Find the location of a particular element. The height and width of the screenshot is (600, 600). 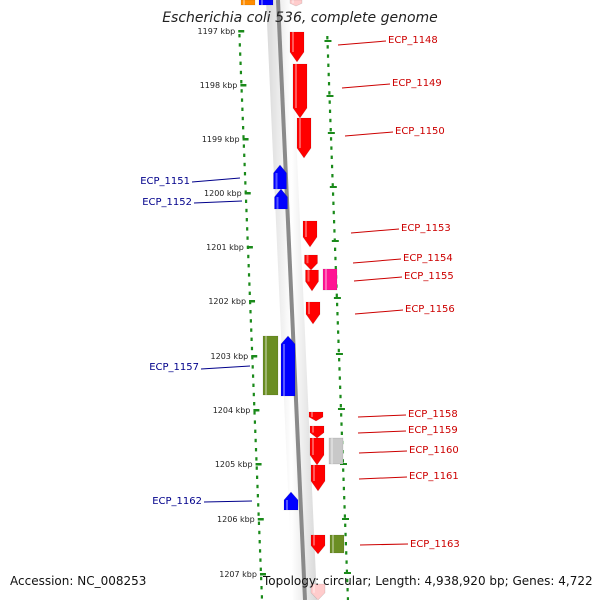

gene-label: ECP_1160 is located at coordinates (434, 450).